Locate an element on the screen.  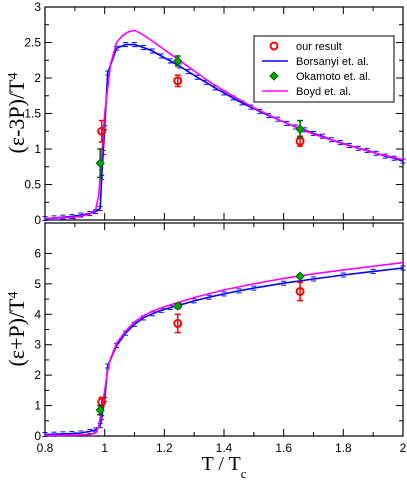
x-axis-title-main: T / T is located at coordinates (220, 464).